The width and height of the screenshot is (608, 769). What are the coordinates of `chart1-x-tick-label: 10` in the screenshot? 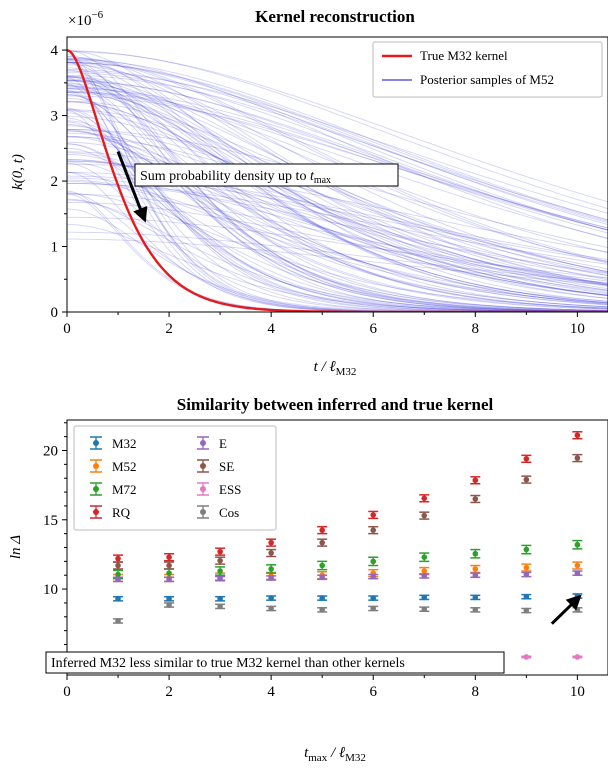 It's located at (577, 329).